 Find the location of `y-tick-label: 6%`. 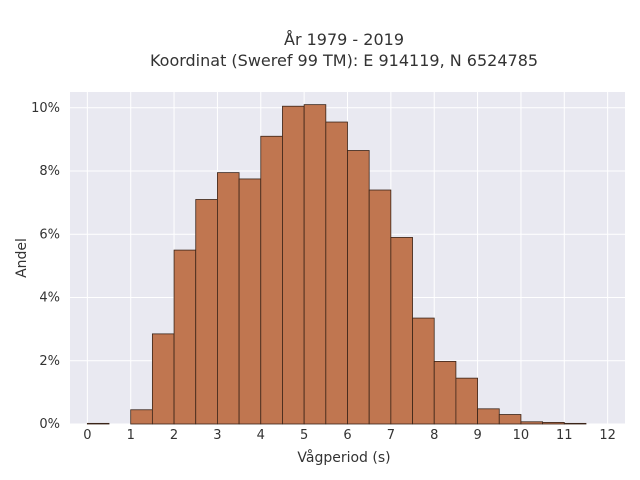

y-tick-label: 6% is located at coordinates (49, 234).